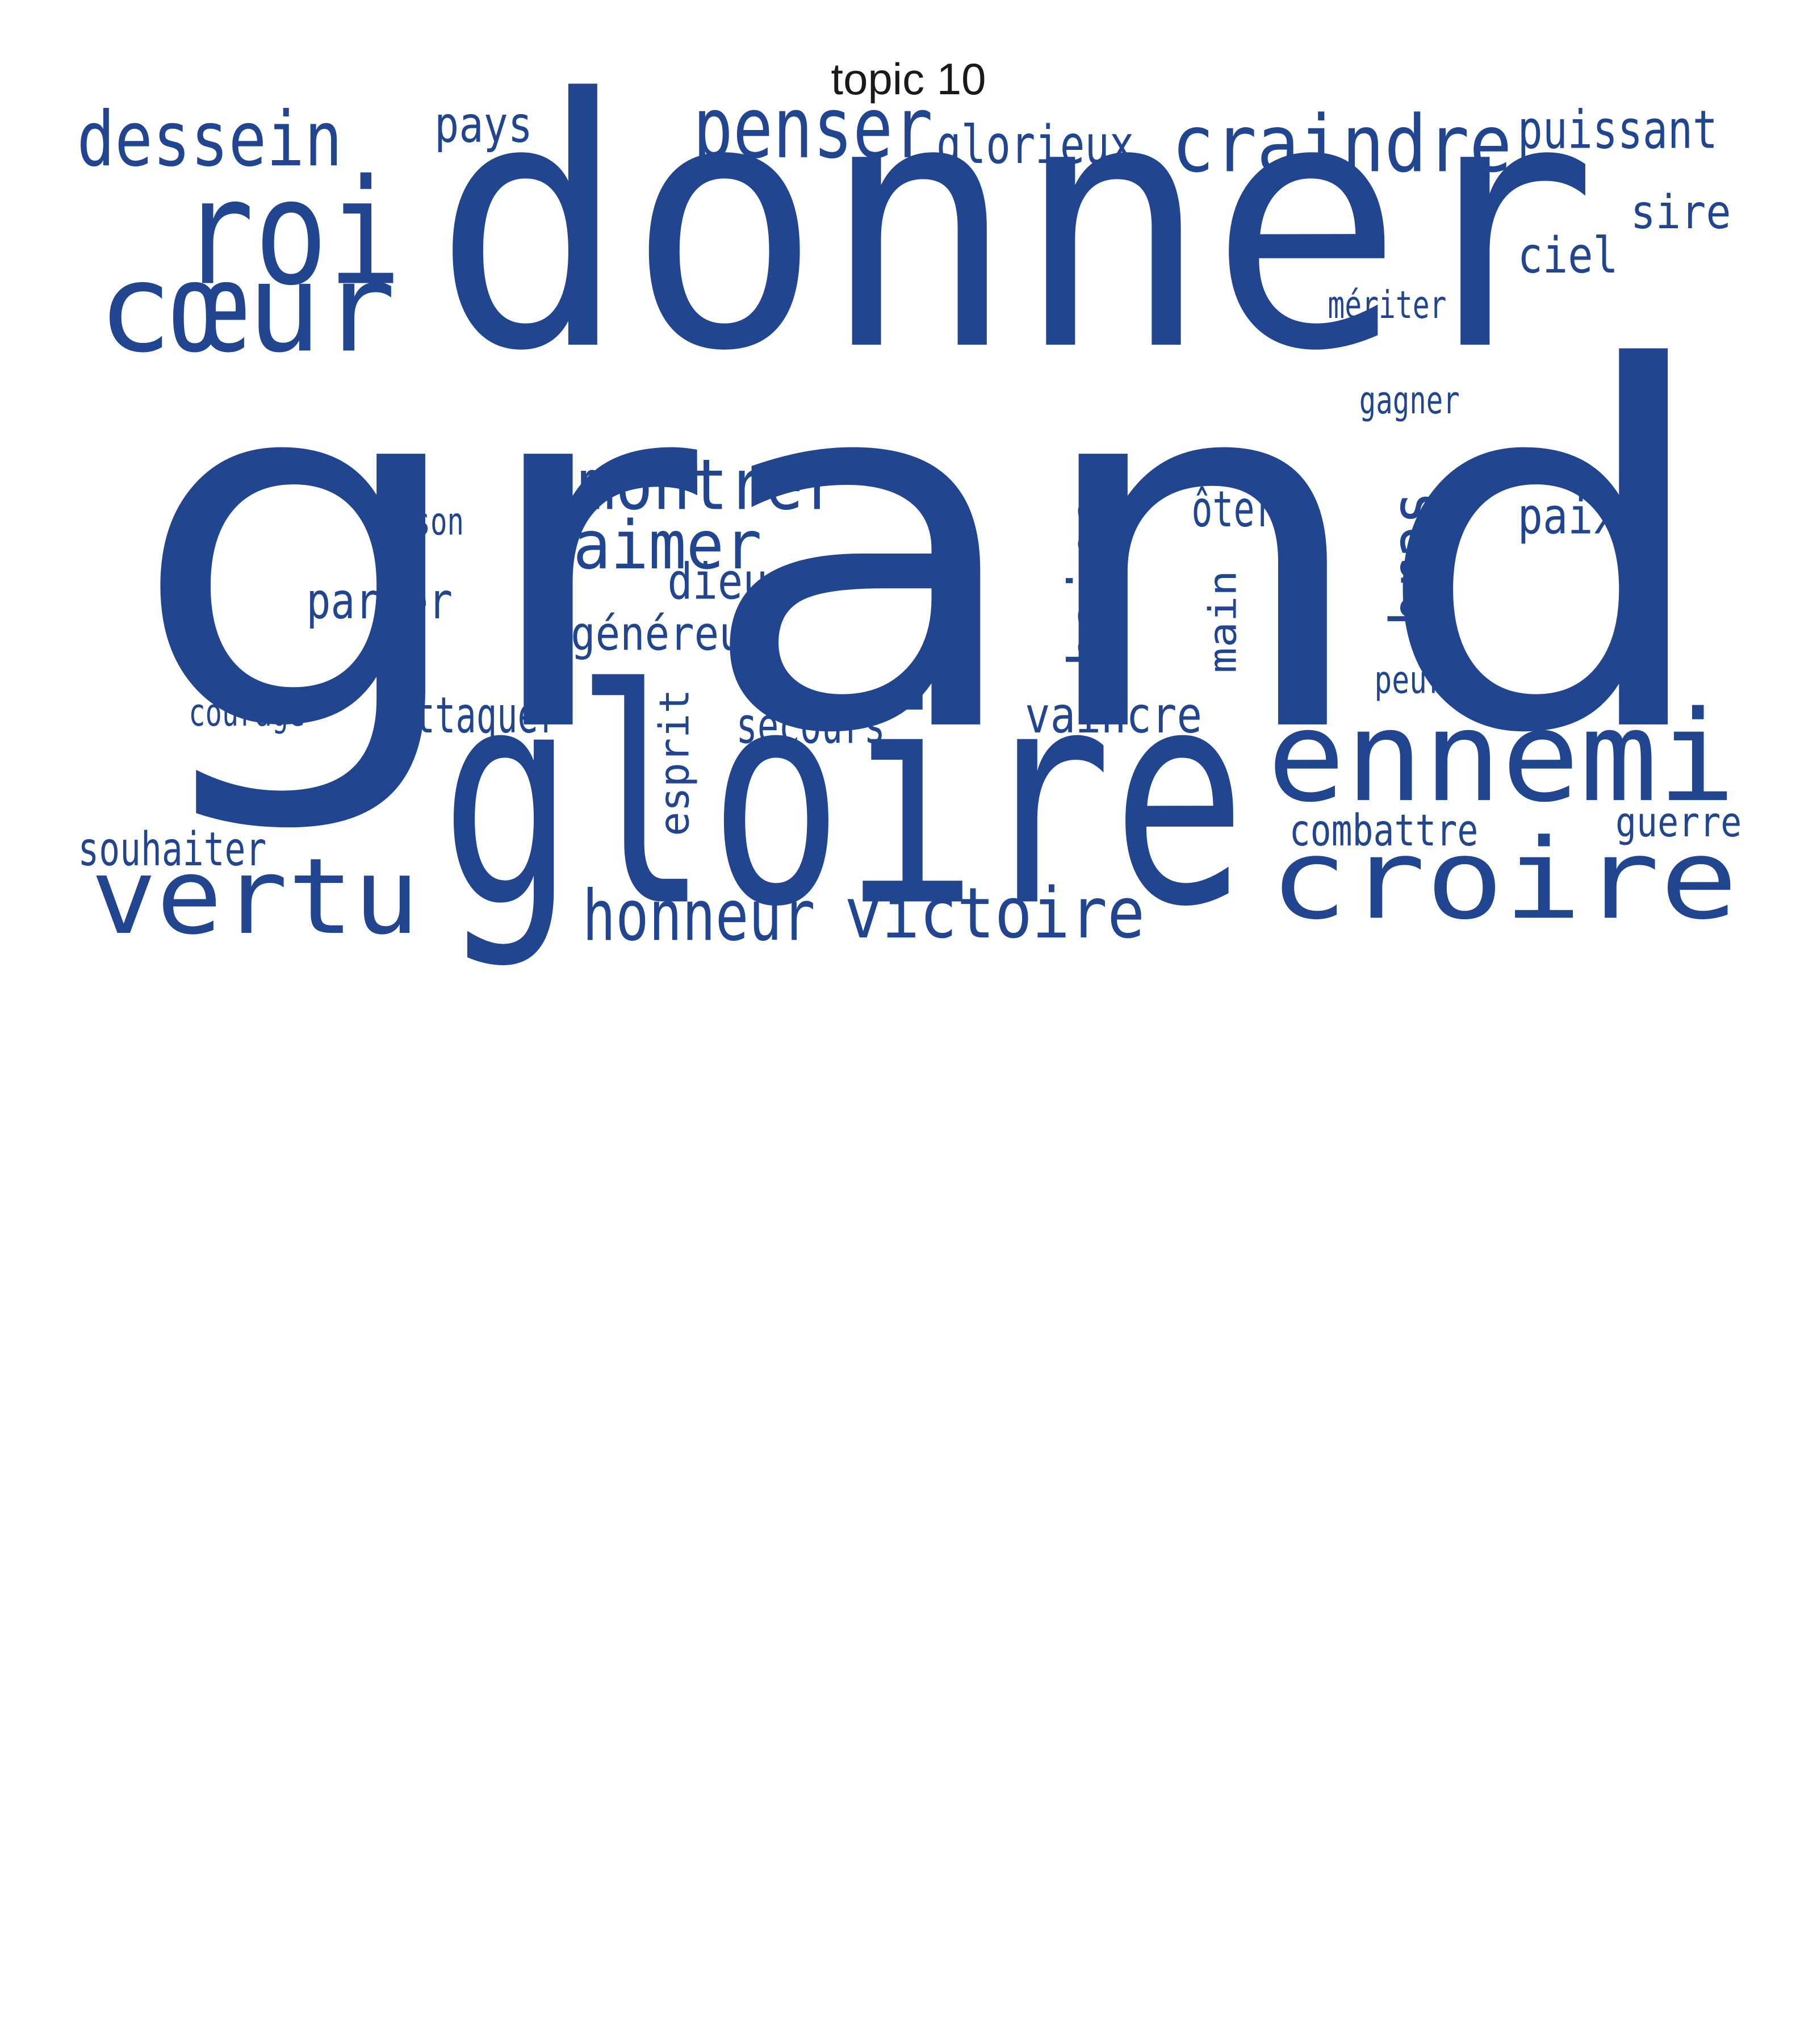  Describe the element at coordinates (1617, 130) in the screenshot. I see `word-puissant: puissant` at that location.